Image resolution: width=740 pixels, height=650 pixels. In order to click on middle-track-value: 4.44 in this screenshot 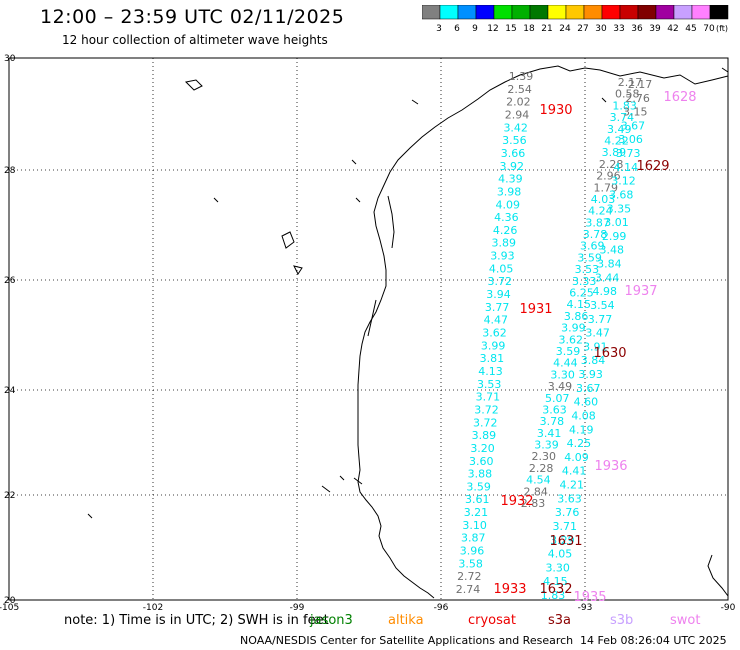, I will do `click(565, 363)`.